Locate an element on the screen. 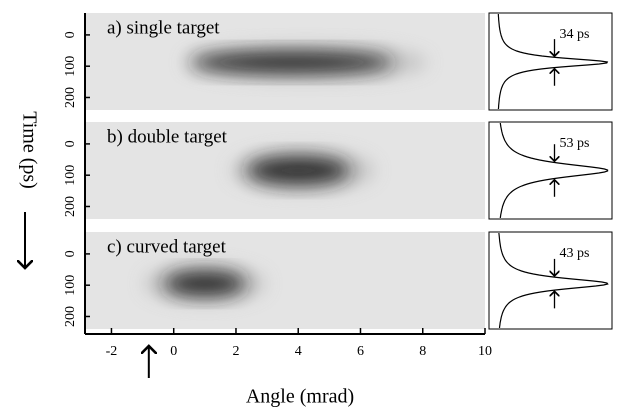  x-tick-label: 2 is located at coordinates (235, 351).